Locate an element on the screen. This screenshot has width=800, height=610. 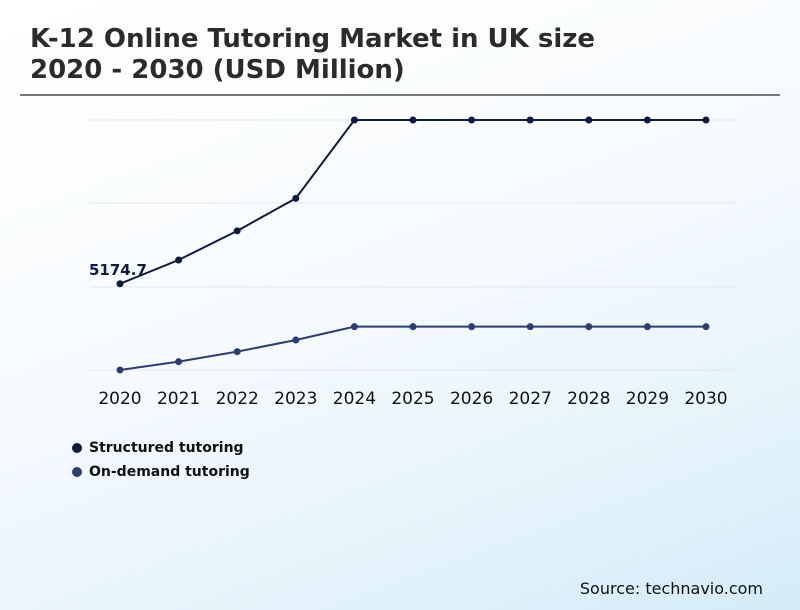
data-point-s1-2023 is located at coordinates (296, 340).